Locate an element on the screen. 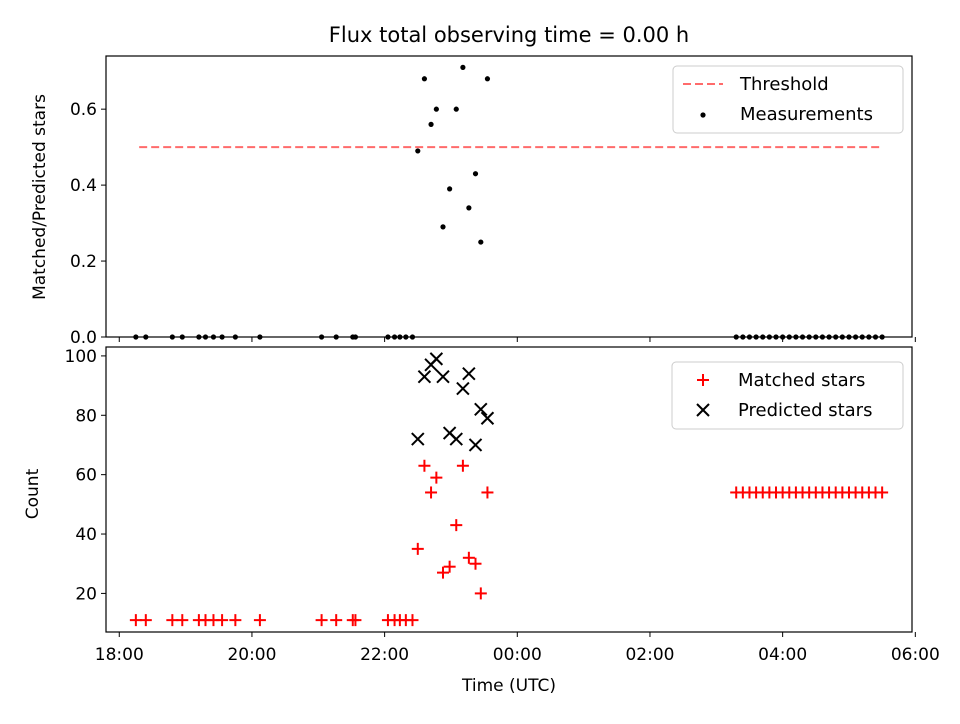 The width and height of the screenshot is (960, 724). xtick-label: 04:00 is located at coordinates (782, 655).